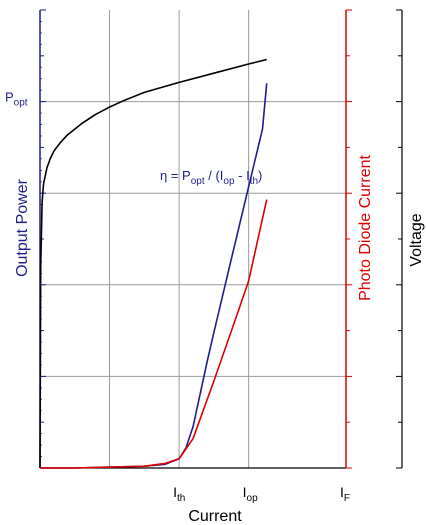 This screenshot has height=525, width=426. Describe the element at coordinates (416, 239) in the screenshot. I see `y-axis-title-voltage: Voltage` at that location.